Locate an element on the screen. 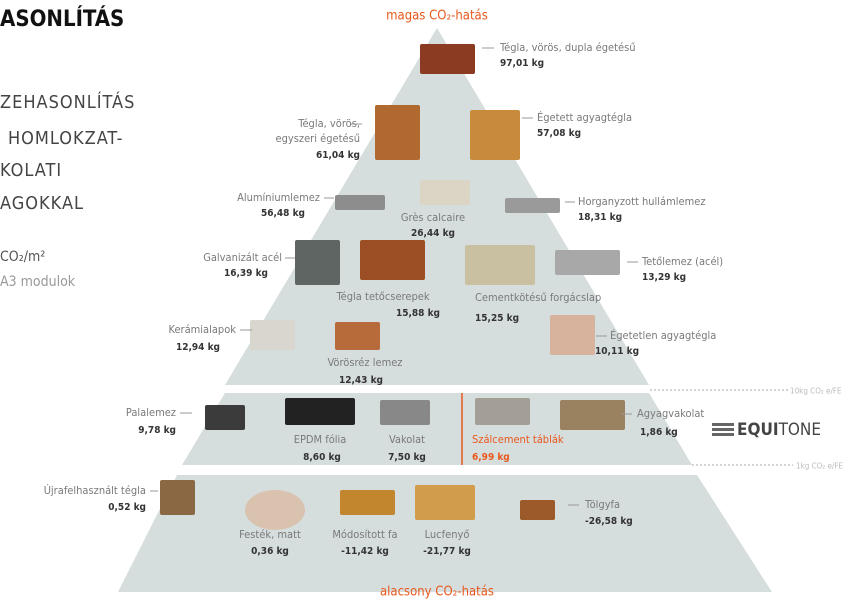 Image resolution: width=856 pixels, height=604 pixels. material-label: Kerámialapok is located at coordinates (203, 329).